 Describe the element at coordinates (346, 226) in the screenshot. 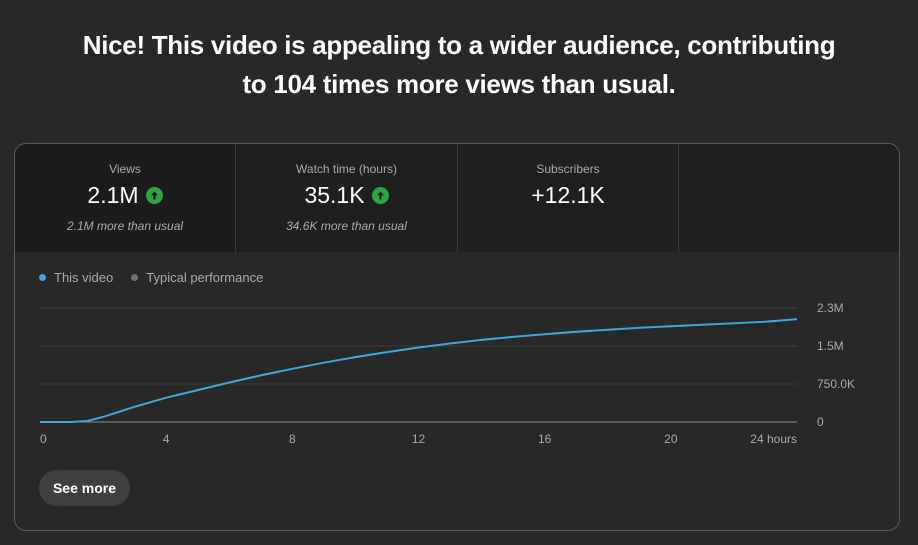

I see `metric-comparison: 34.6K more than usual` at that location.